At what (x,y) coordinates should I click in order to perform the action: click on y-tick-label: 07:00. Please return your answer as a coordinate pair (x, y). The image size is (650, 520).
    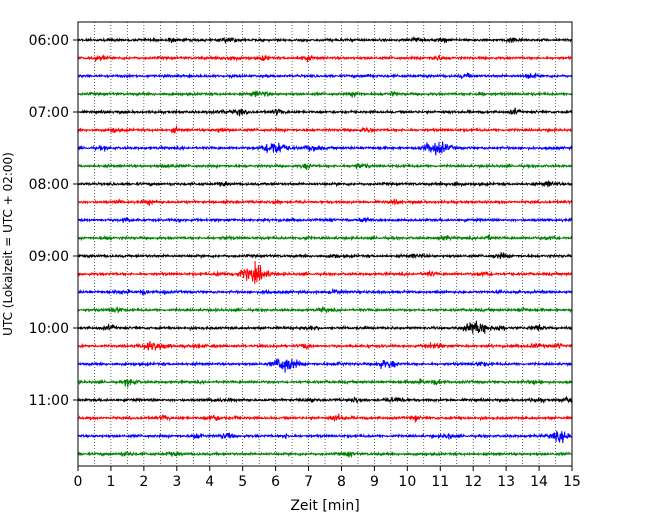
    Looking at the image, I should click on (49, 113).